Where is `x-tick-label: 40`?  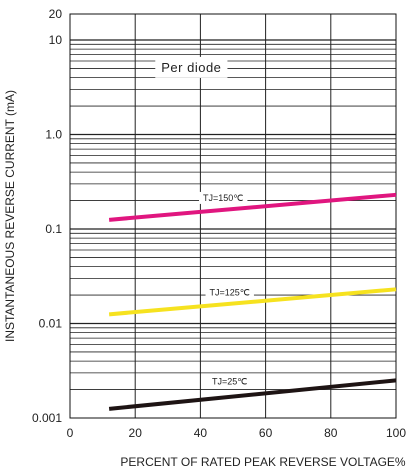 x-tick-label: 40 is located at coordinates (201, 433).